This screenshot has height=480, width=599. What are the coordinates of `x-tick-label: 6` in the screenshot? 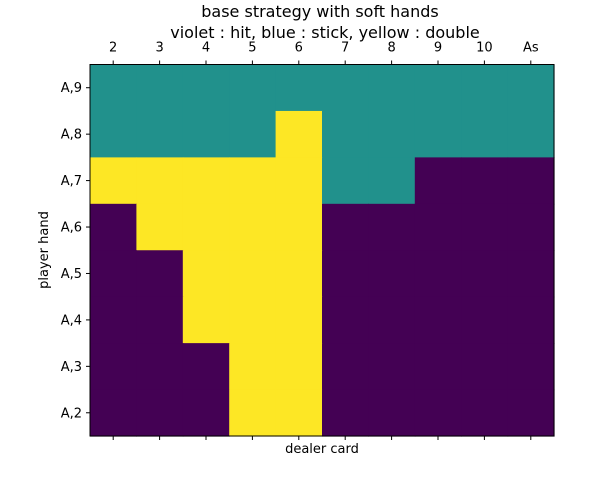 It's located at (299, 48).